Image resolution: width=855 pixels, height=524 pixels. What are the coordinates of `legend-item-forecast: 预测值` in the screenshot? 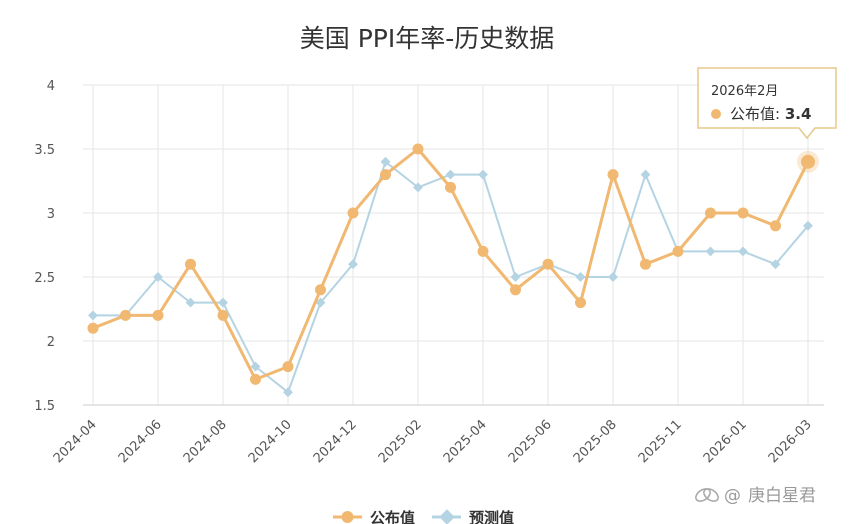 It's located at (473, 516).